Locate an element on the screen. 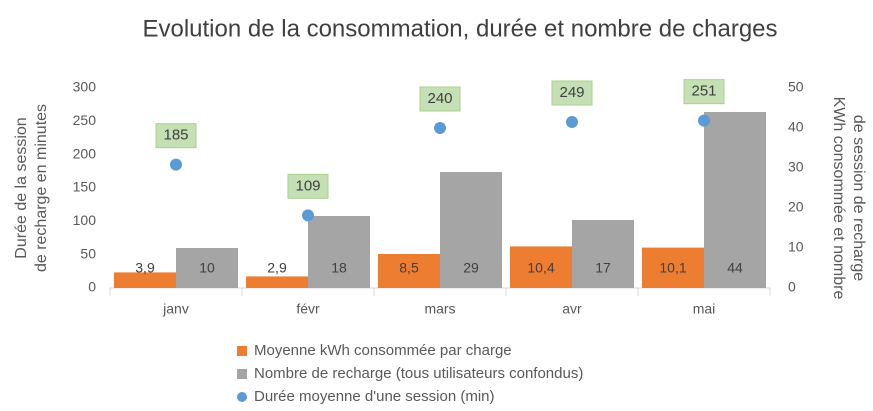  data-label: 109 is located at coordinates (307, 185).